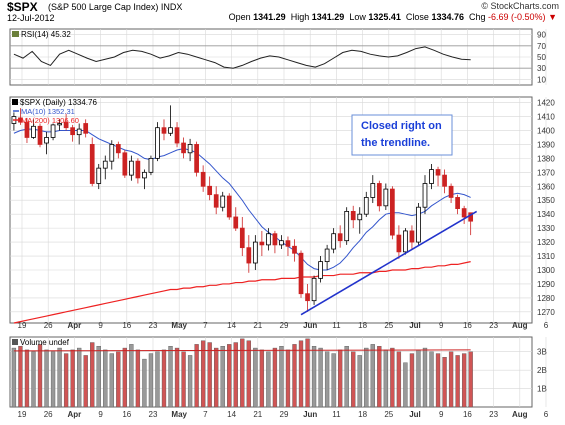 The image size is (565, 425). Describe the element at coordinates (231, 414) in the screenshot. I see `x-tick-label: 14` at that location.